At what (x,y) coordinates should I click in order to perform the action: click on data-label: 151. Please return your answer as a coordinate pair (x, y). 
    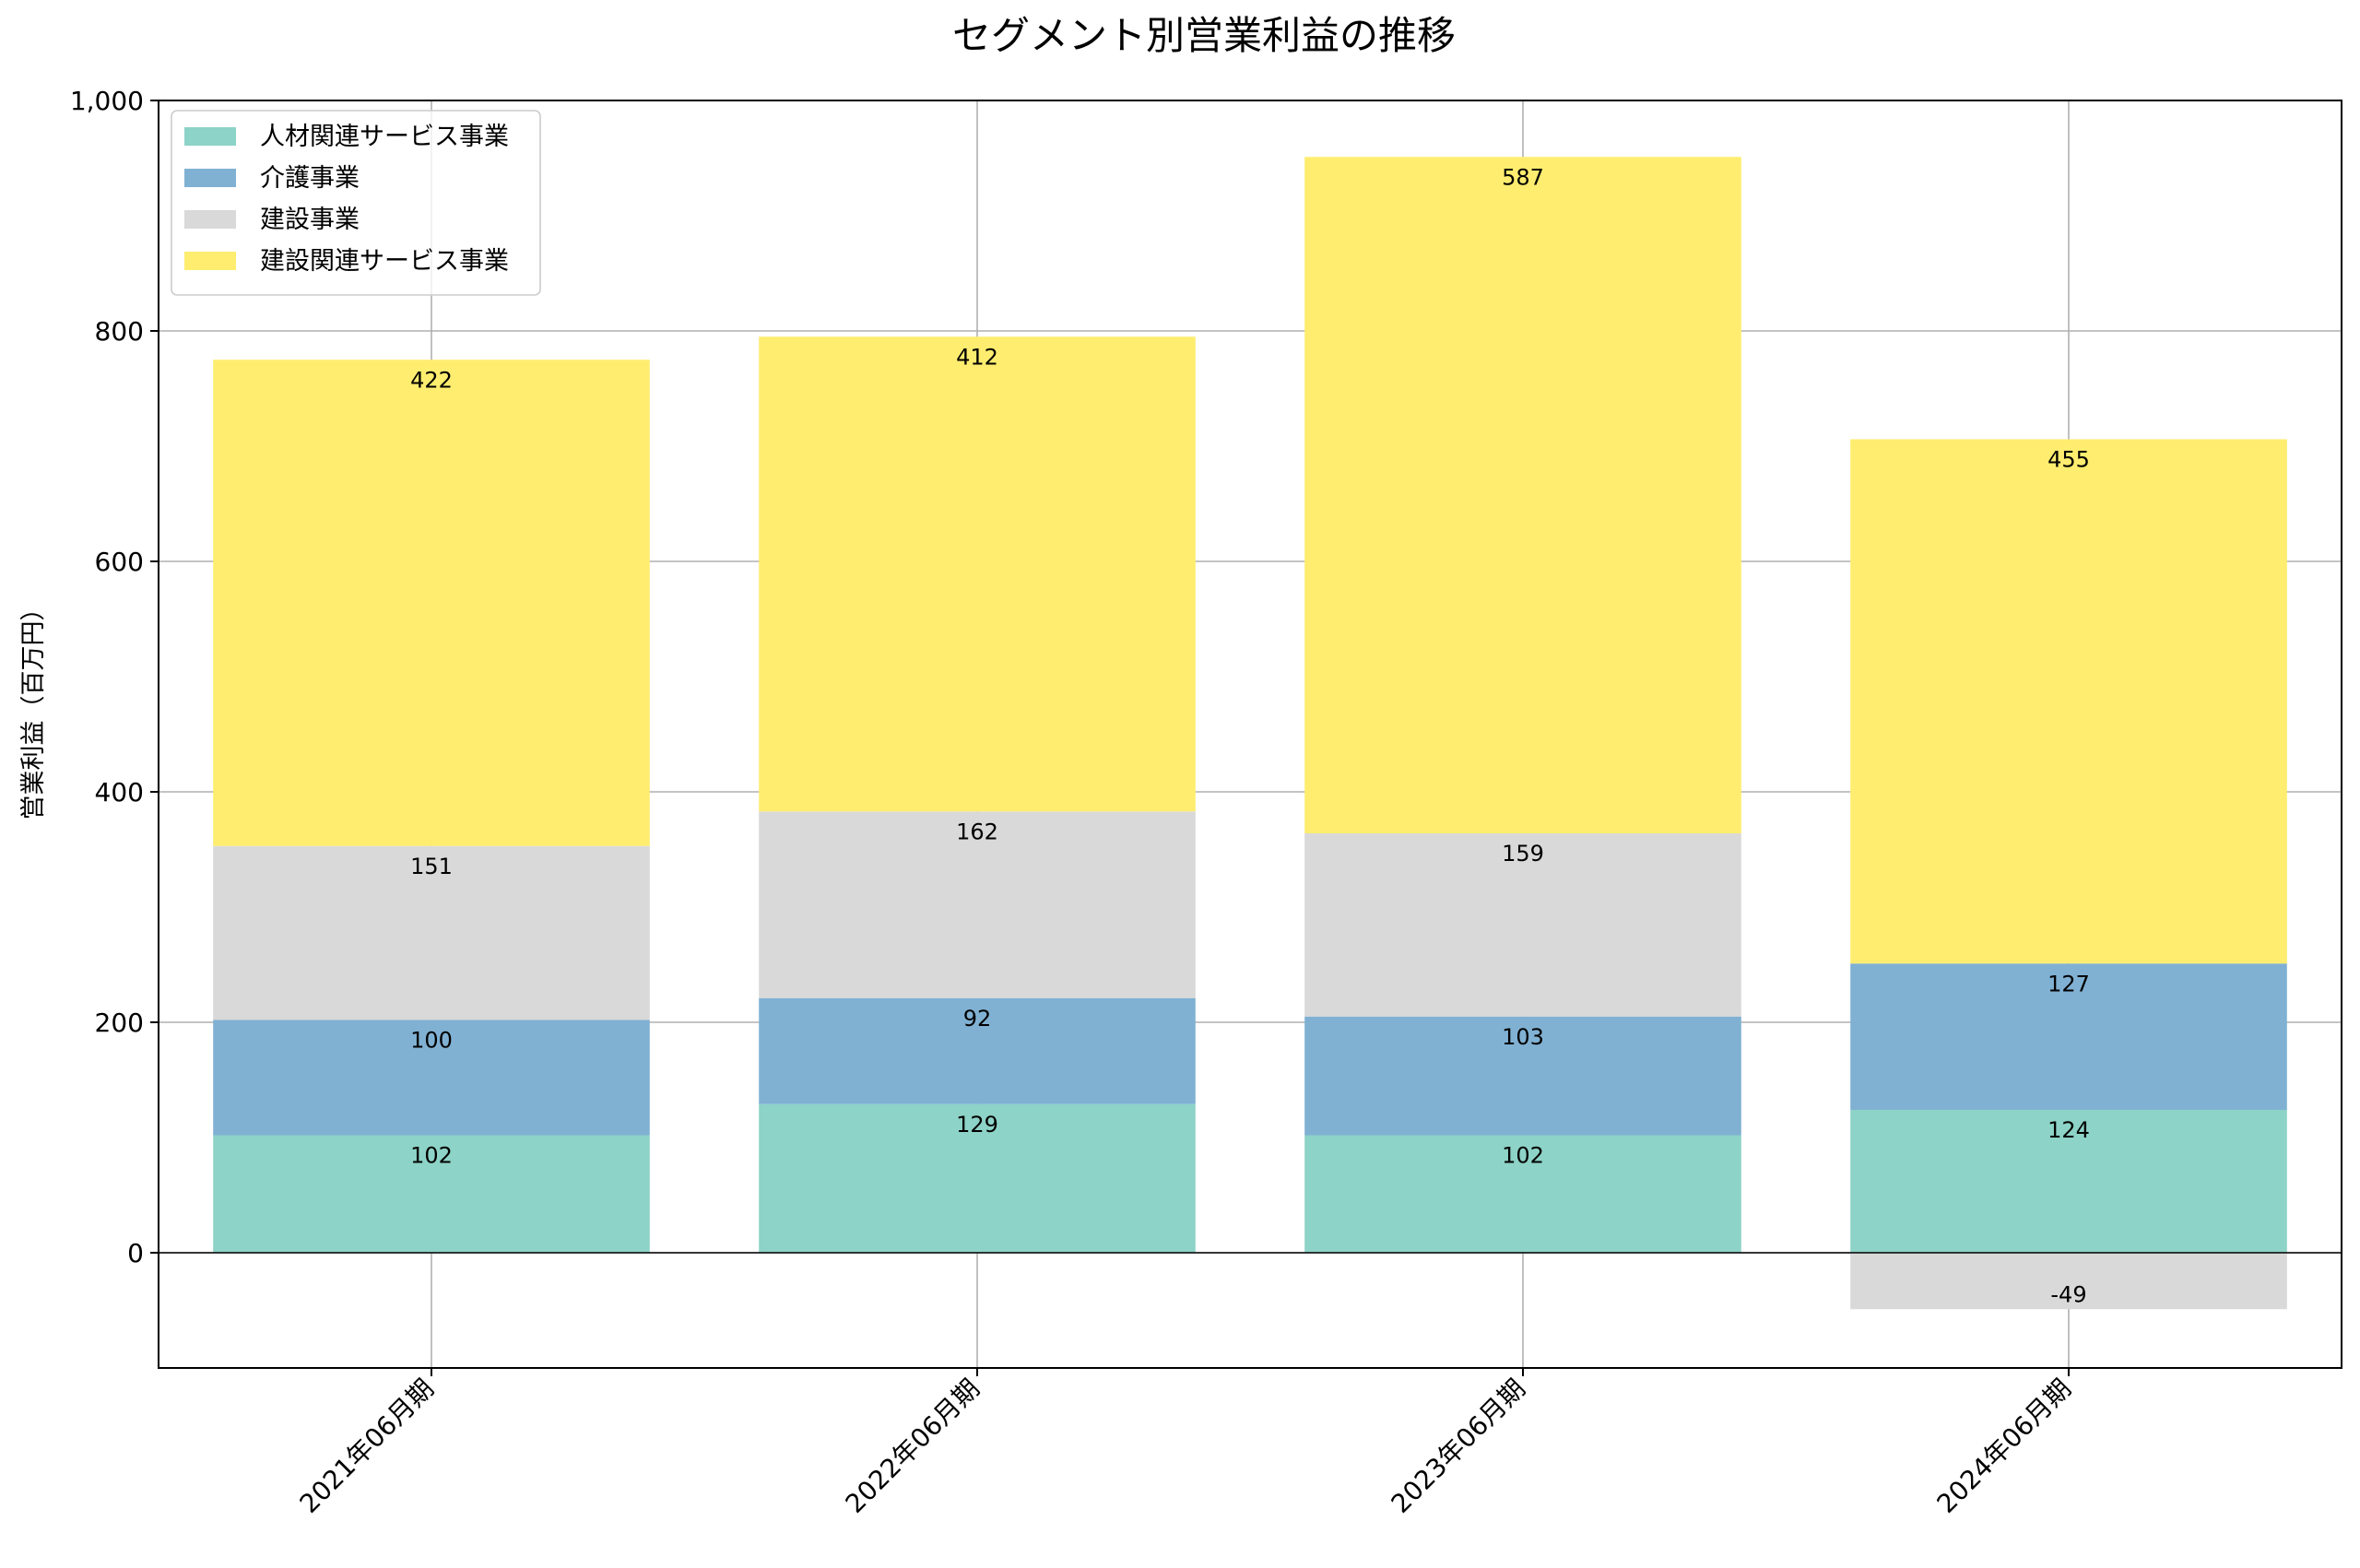
    Looking at the image, I should click on (431, 866).